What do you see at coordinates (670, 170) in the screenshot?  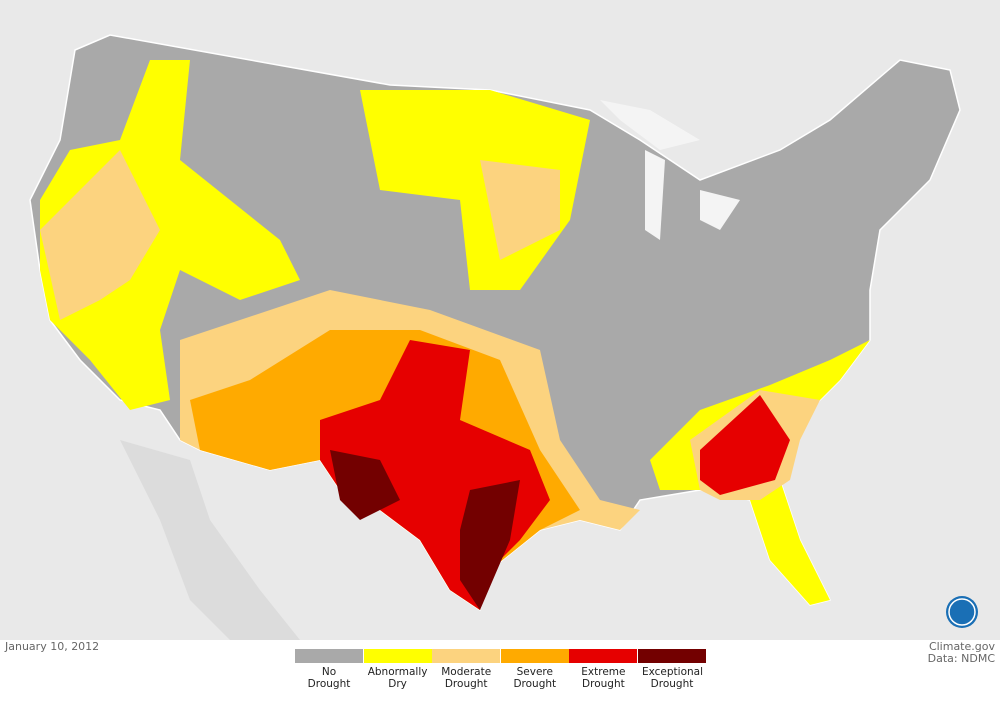 I see `great-lakes` at bounding box center [670, 170].